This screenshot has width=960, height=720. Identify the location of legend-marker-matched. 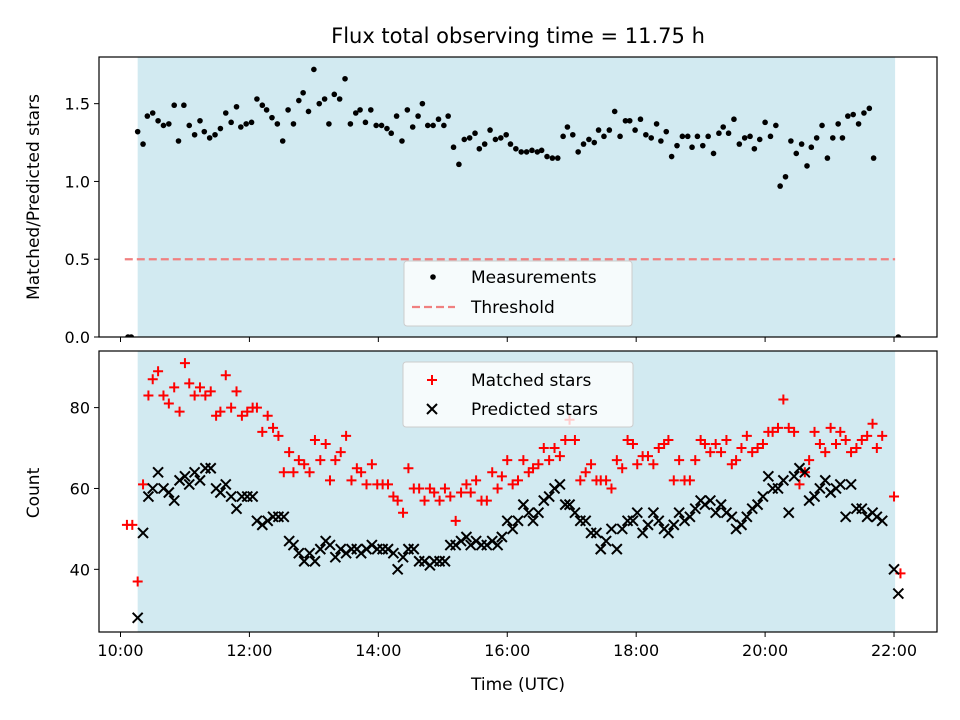
(432, 380).